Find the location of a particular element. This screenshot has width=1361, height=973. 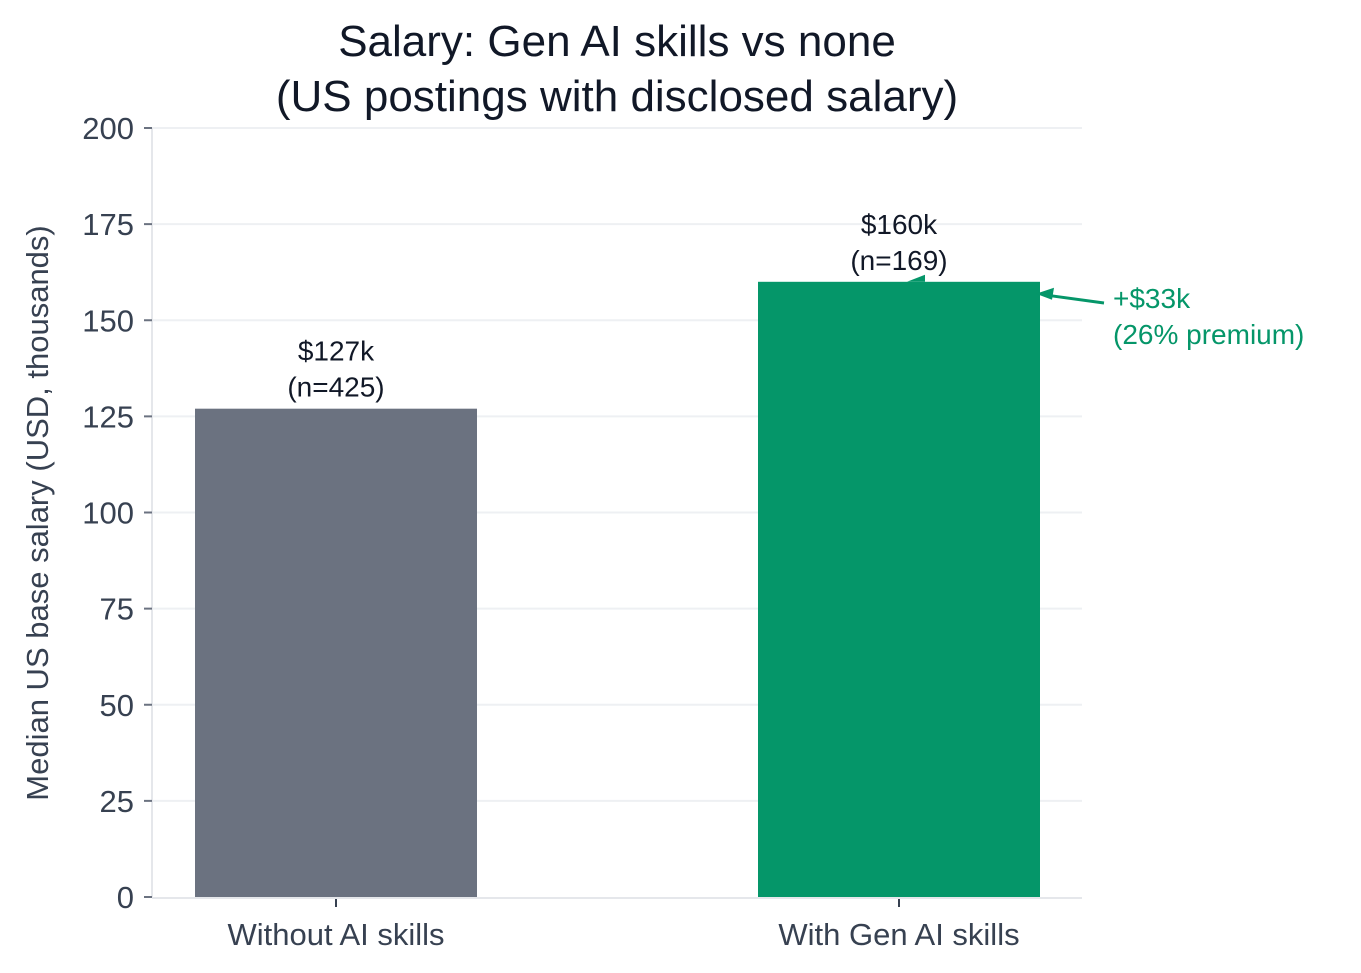

y-tick-label: 200 is located at coordinates (108, 128).